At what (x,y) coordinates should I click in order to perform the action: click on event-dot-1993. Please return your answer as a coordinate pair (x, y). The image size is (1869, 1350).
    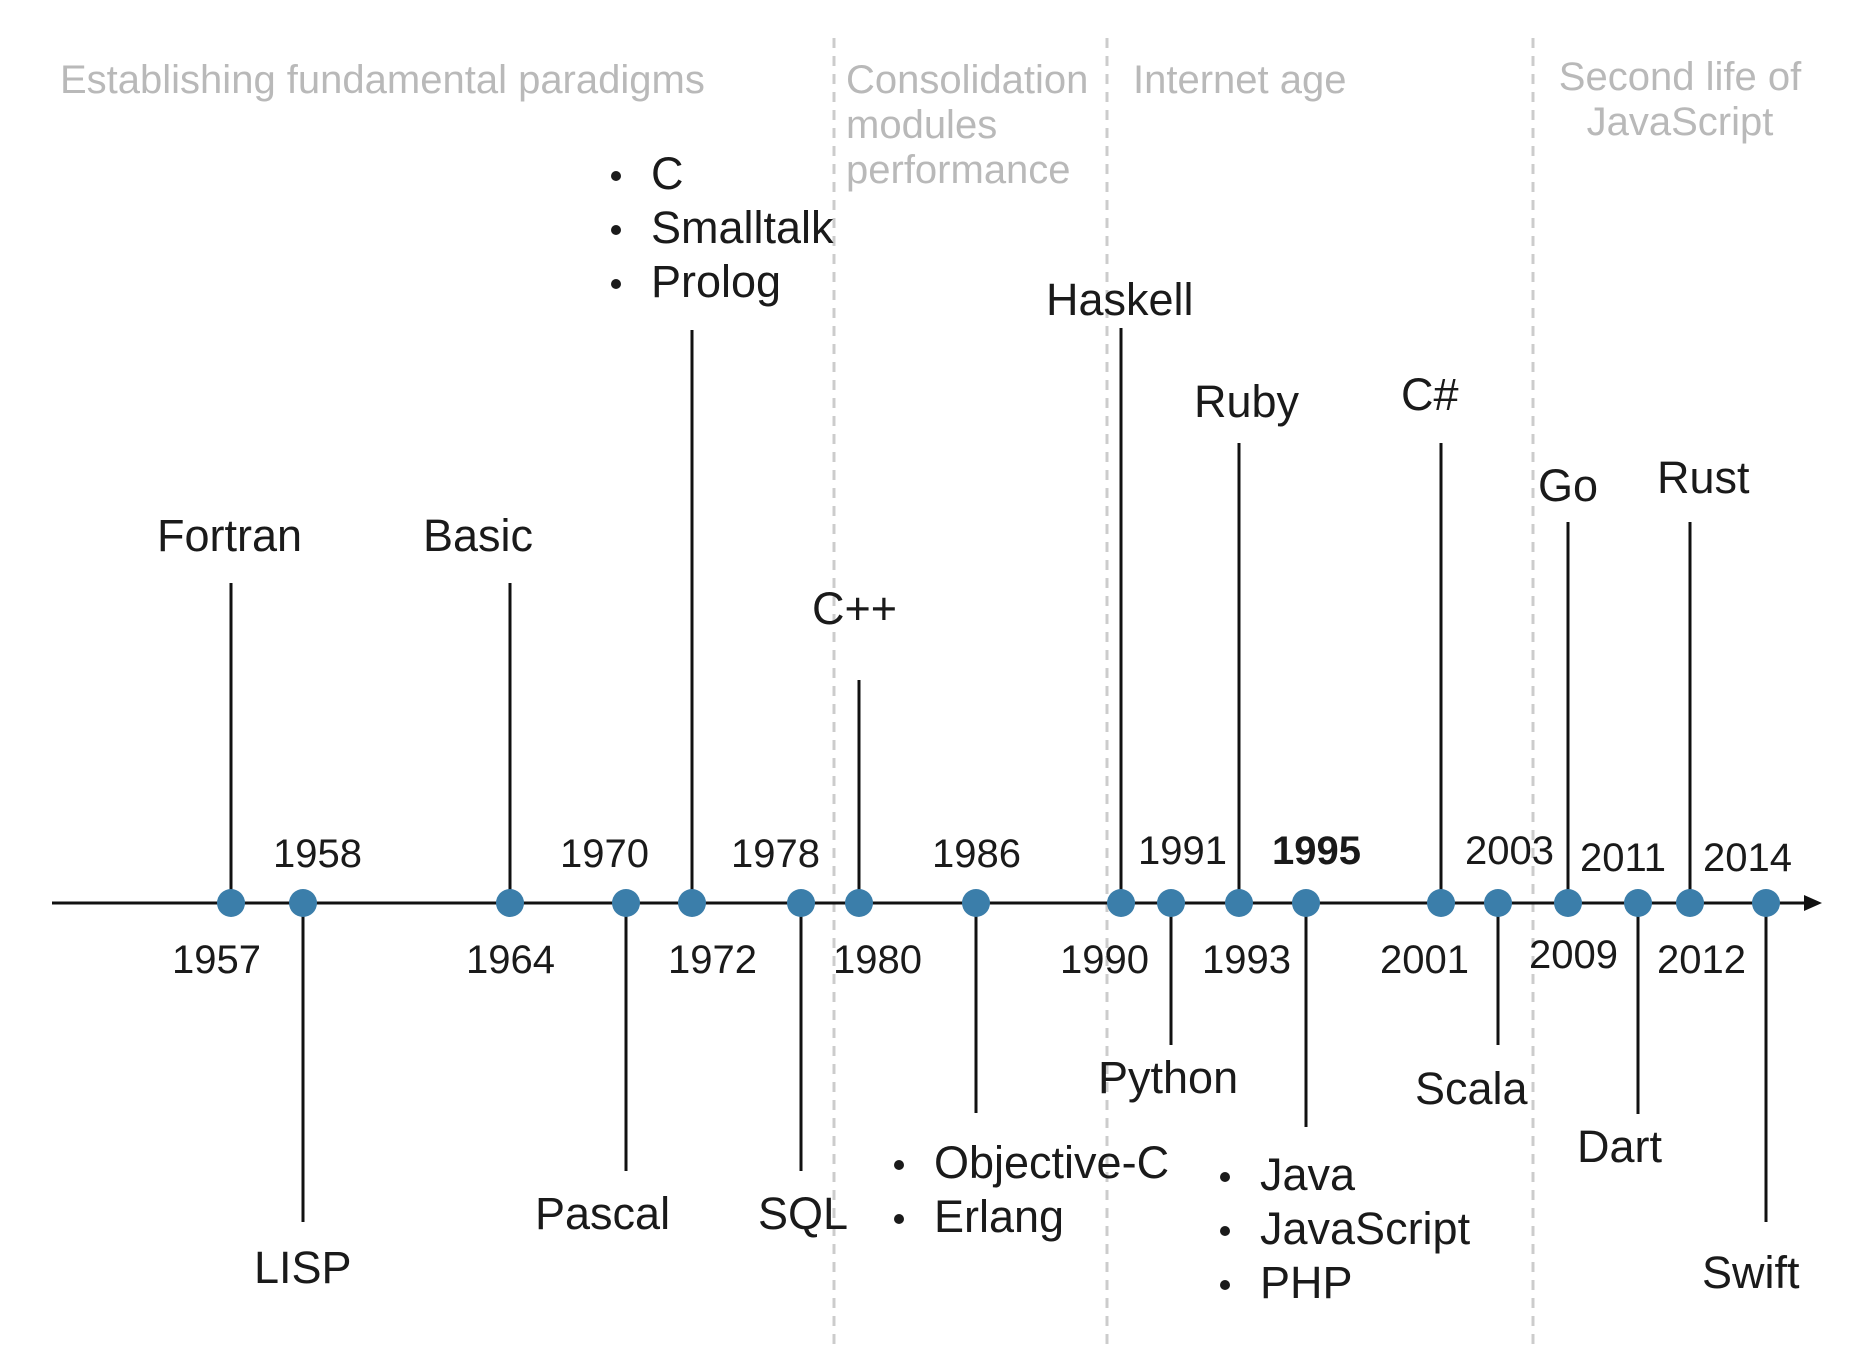
    Looking at the image, I should click on (1239, 903).